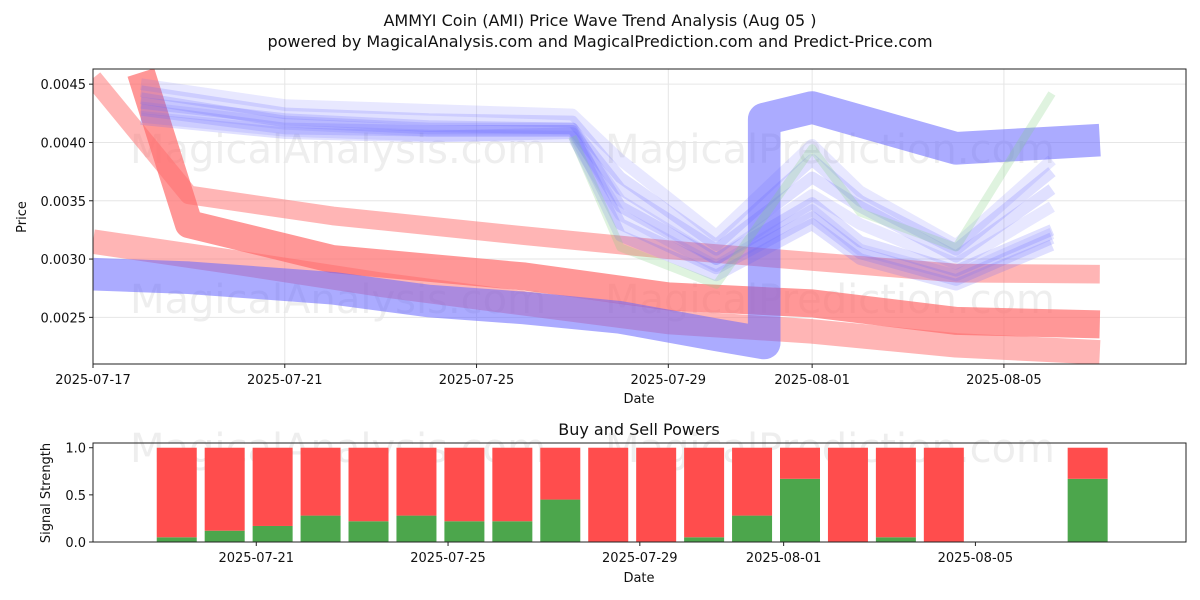  What do you see at coordinates (64, 318) in the screenshot?
I see `y-tick-label: 0.0025` at bounding box center [64, 318].